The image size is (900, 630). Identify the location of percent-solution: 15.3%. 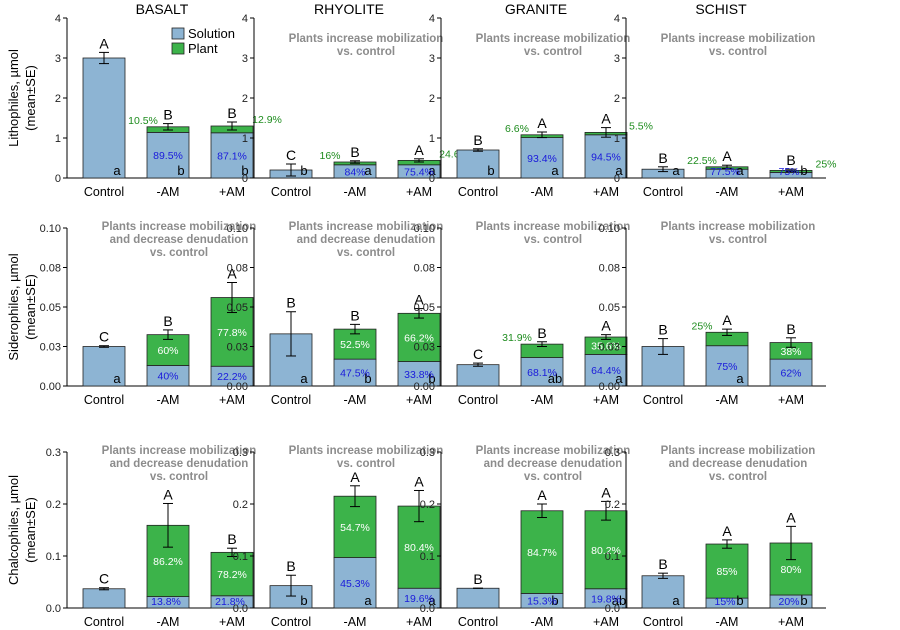
(542, 602).